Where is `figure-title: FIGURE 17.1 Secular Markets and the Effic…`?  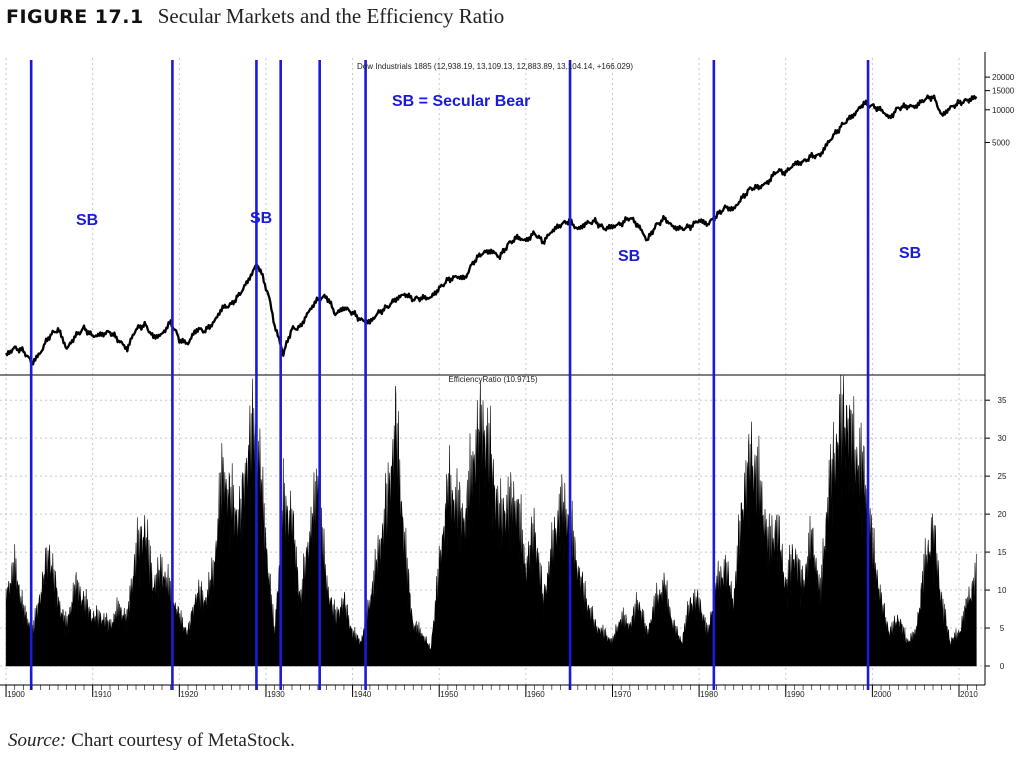
figure-title: FIGURE 17.1 Secular Markets and the Effic… is located at coordinates (255, 17).